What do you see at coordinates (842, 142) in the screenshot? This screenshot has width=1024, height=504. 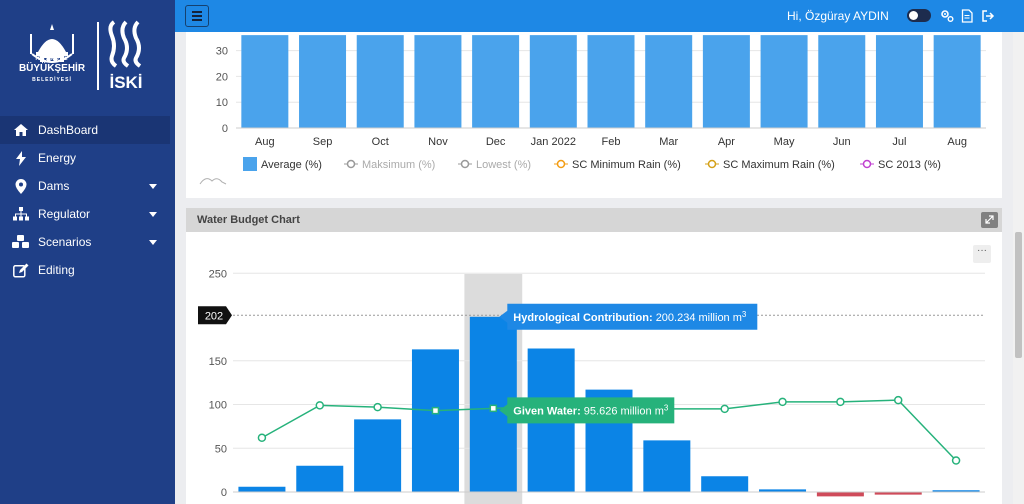 I see `x-tick-label: Jun` at bounding box center [842, 142].